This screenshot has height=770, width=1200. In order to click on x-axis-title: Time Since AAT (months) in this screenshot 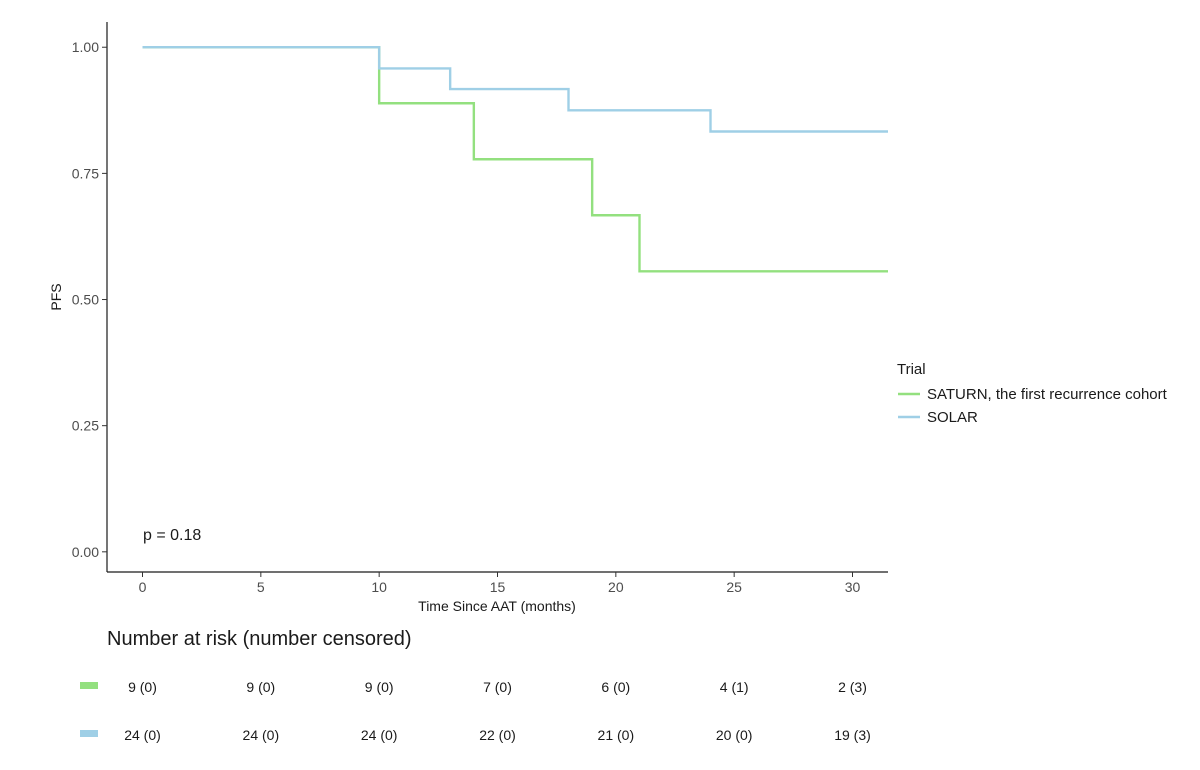, I will do `click(497, 606)`.